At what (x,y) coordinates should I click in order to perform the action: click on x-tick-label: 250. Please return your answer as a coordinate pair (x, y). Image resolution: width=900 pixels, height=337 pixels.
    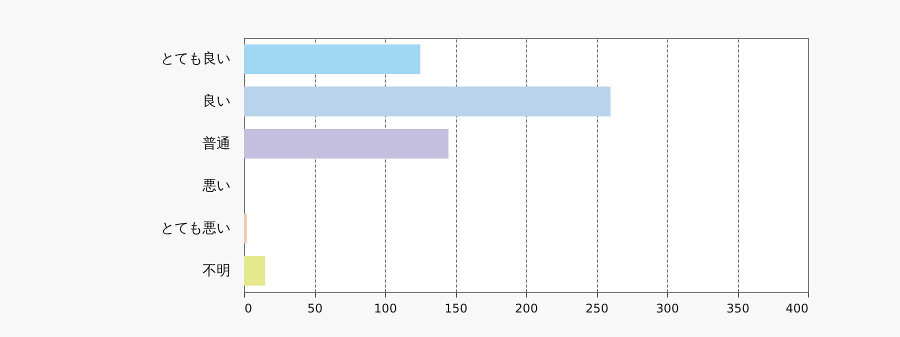
    Looking at the image, I should click on (597, 309).